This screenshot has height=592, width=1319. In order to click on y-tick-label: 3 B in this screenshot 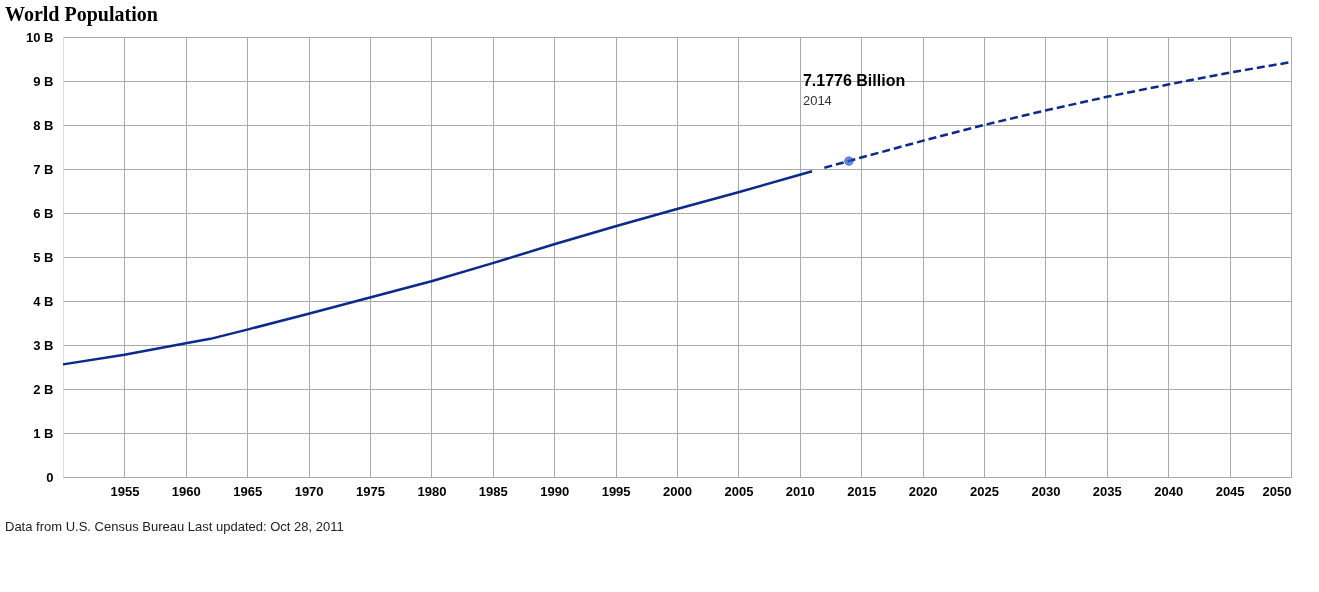, I will do `click(43, 345)`.